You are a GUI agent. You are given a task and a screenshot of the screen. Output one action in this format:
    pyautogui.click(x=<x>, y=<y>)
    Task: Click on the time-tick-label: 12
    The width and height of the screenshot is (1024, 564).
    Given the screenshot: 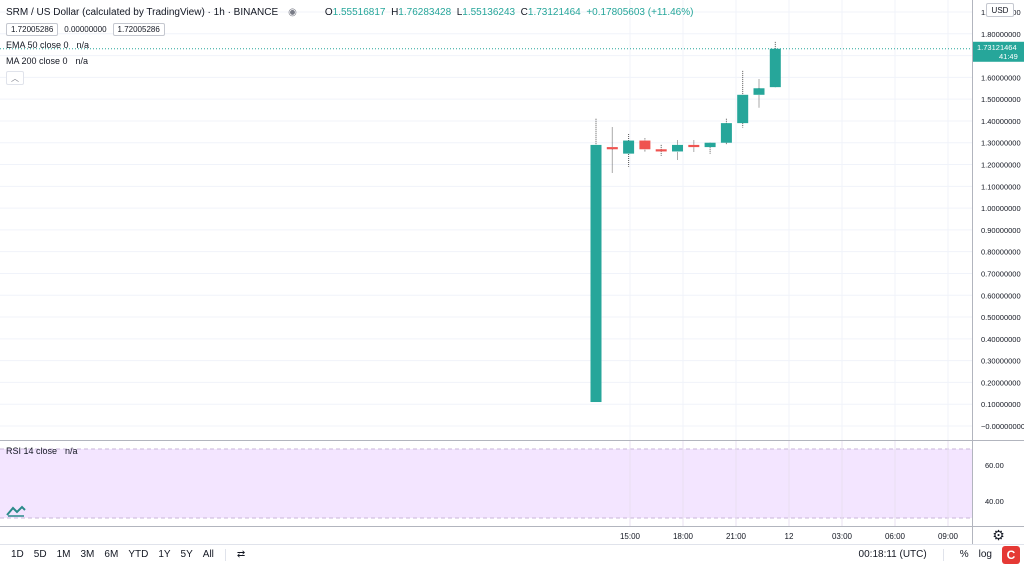 What is the action you would take?
    pyautogui.click(x=789, y=536)
    